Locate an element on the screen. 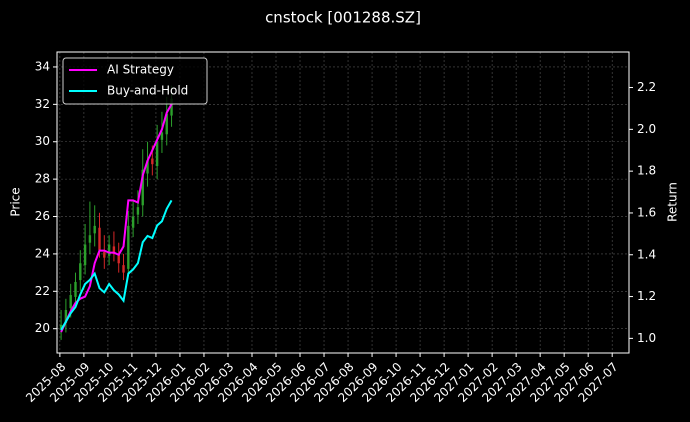  y-tick-label: 20 is located at coordinates (42, 328).